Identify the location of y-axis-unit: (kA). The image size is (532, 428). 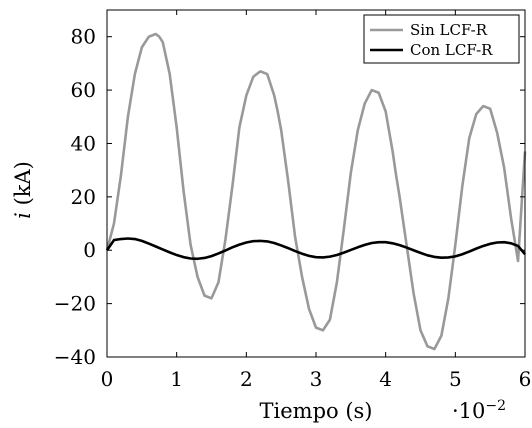
(23, 186).